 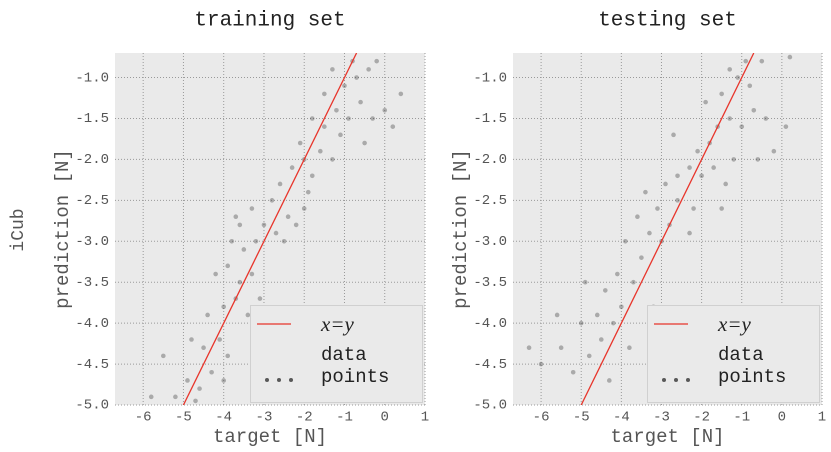 I want to click on y-tick-label: -5.0, so click(x=490, y=406).